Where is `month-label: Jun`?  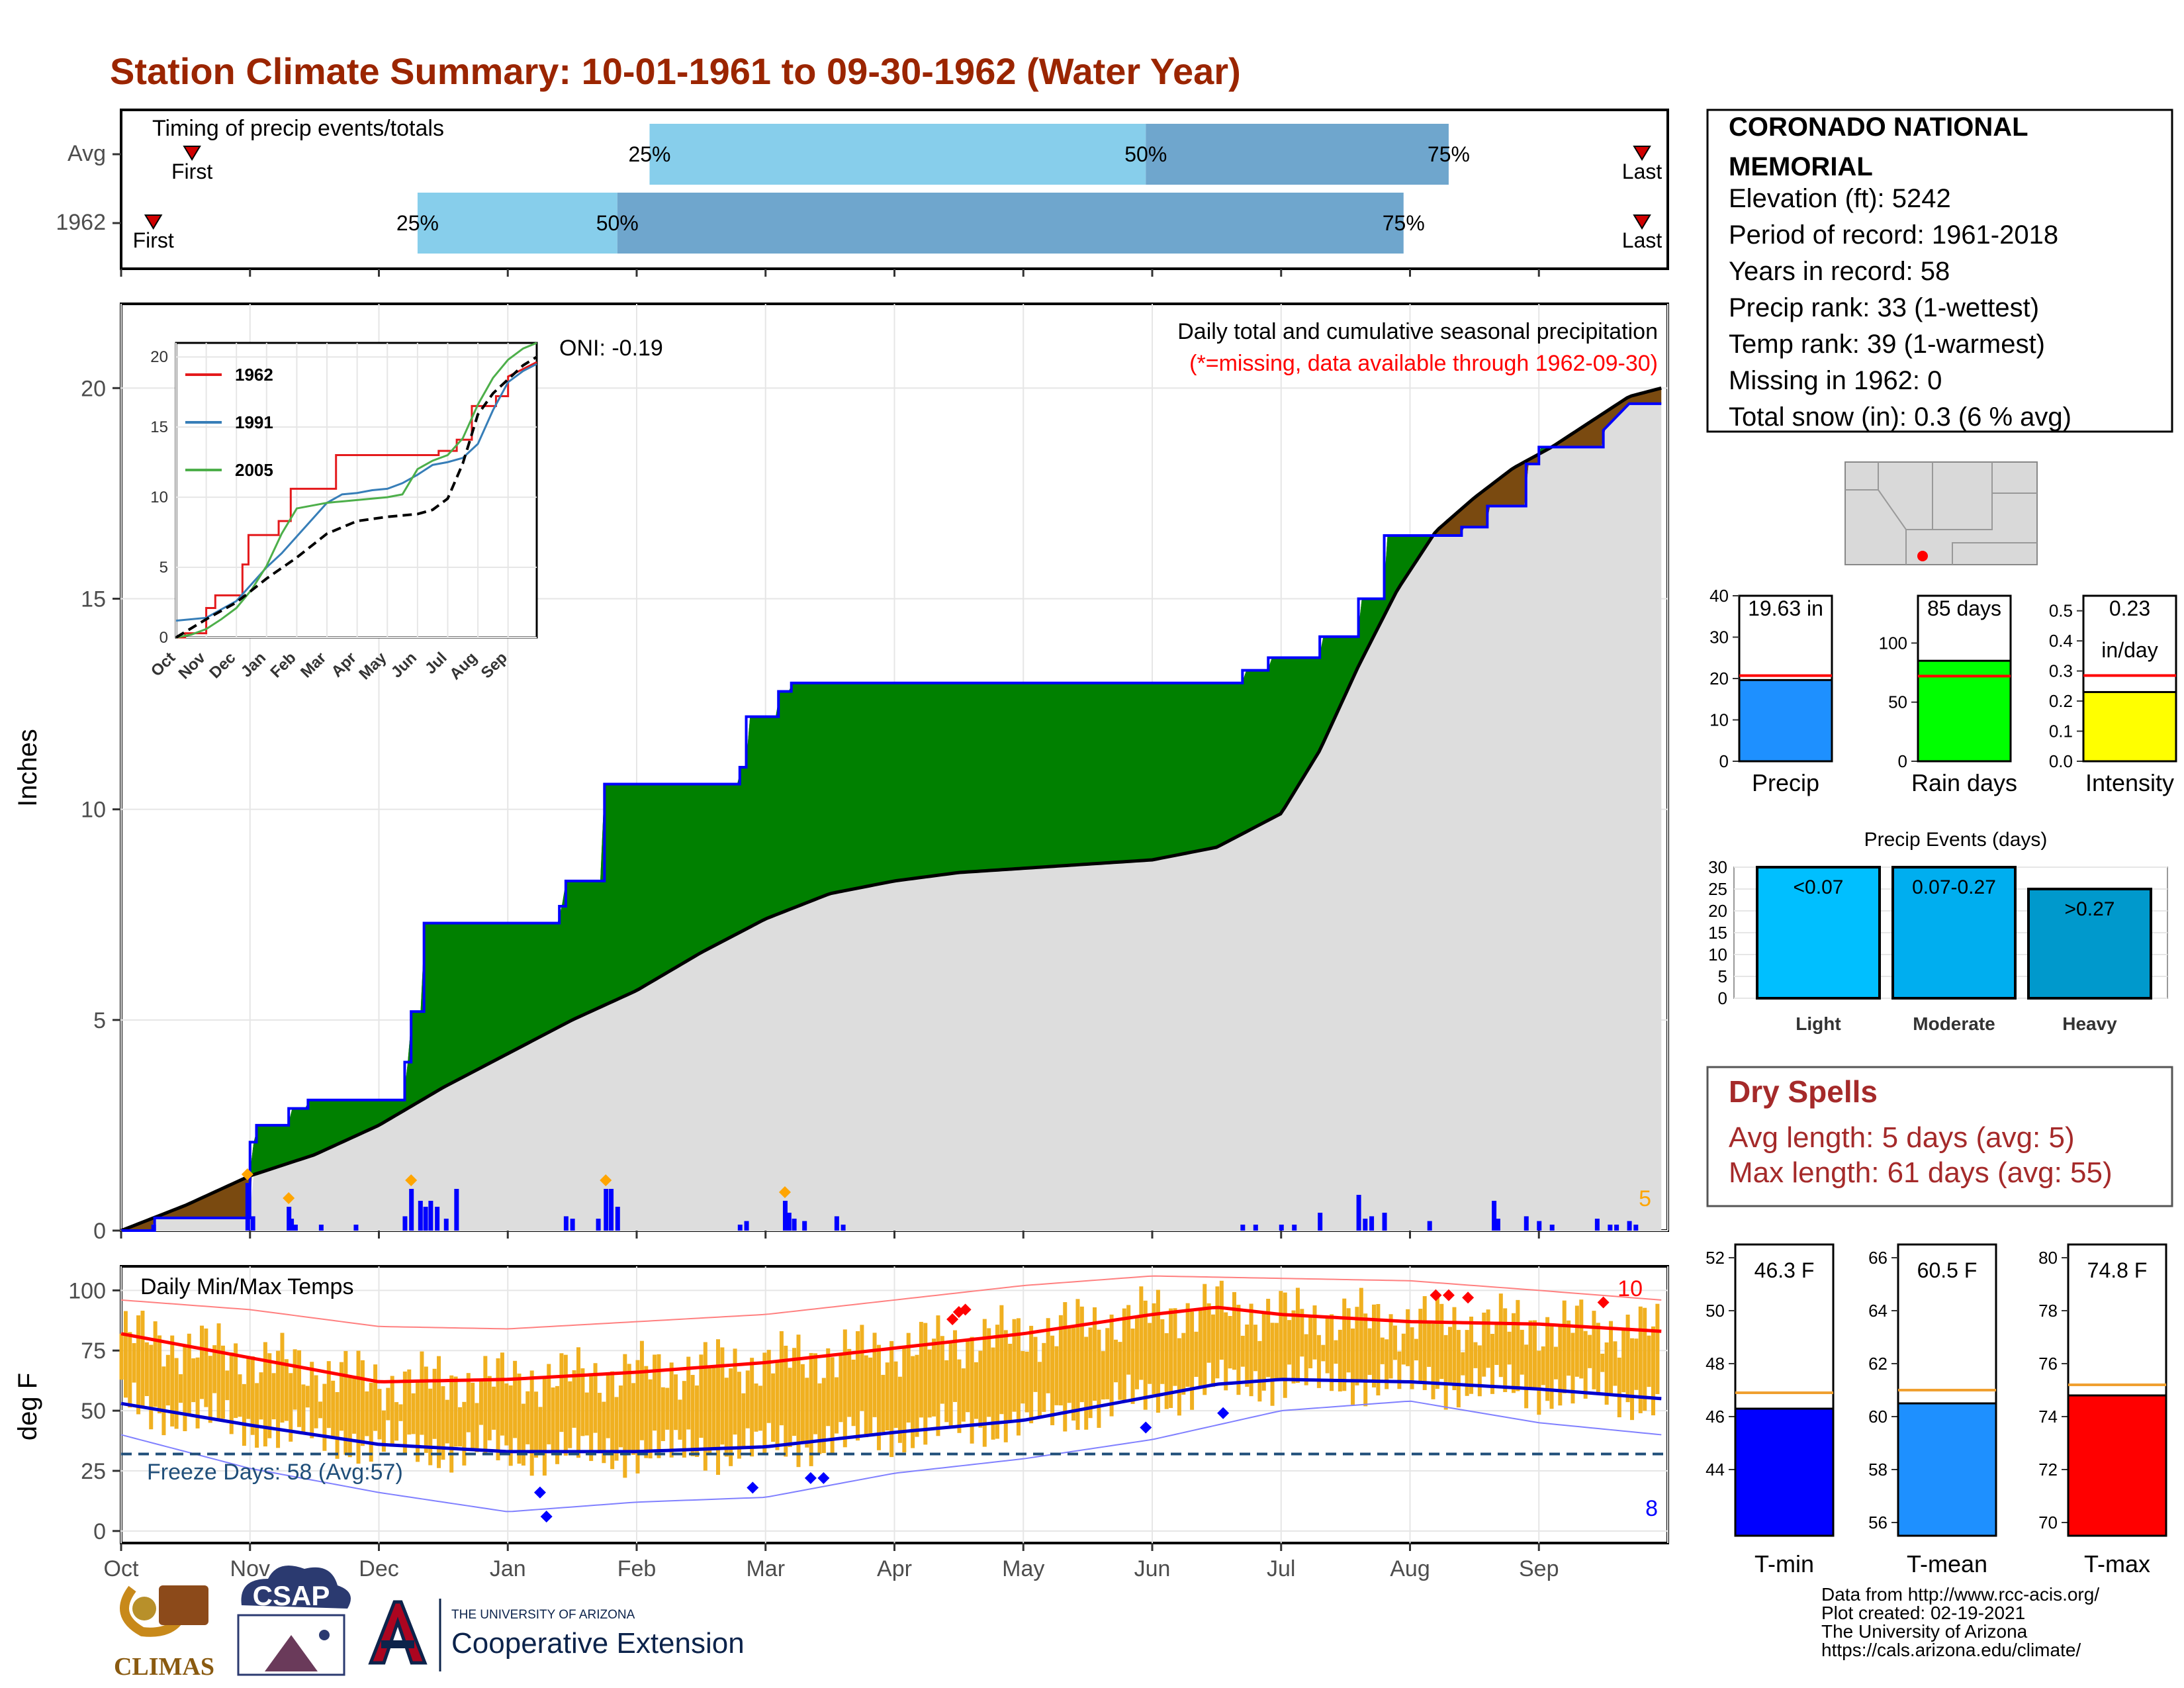 month-label: Jun is located at coordinates (1152, 1568).